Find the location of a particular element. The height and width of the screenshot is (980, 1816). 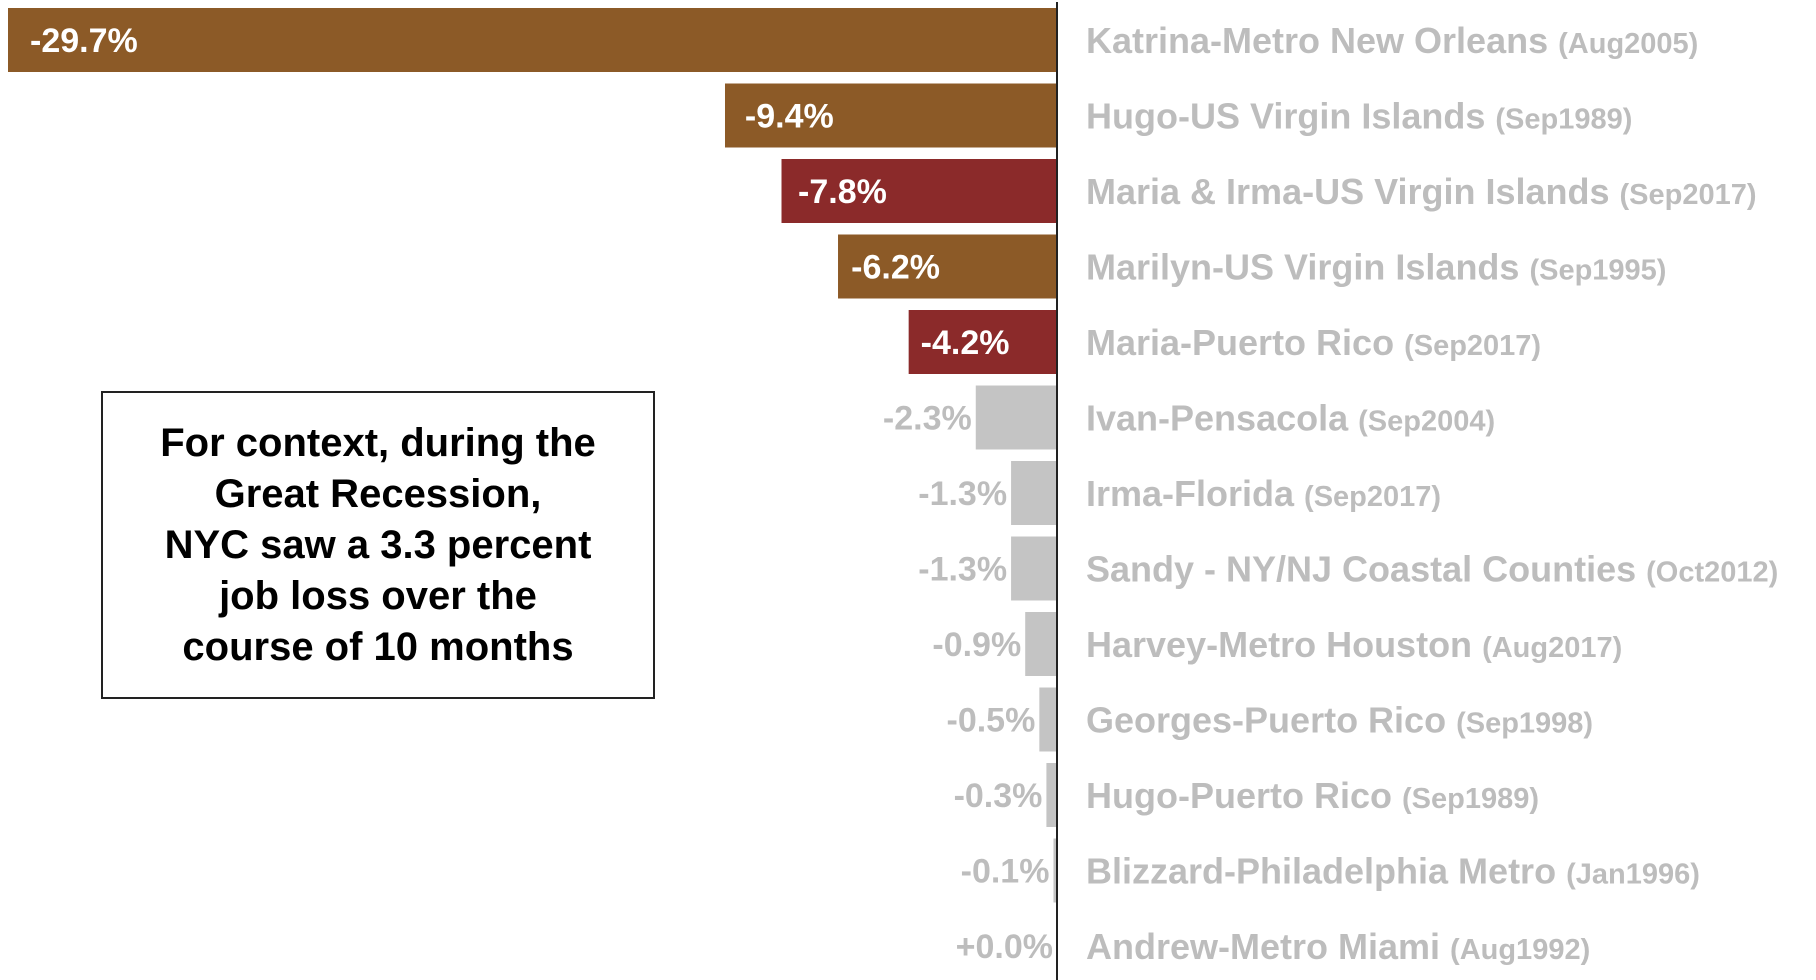

category-date: (Aug2017) is located at coordinates (1552, 648).